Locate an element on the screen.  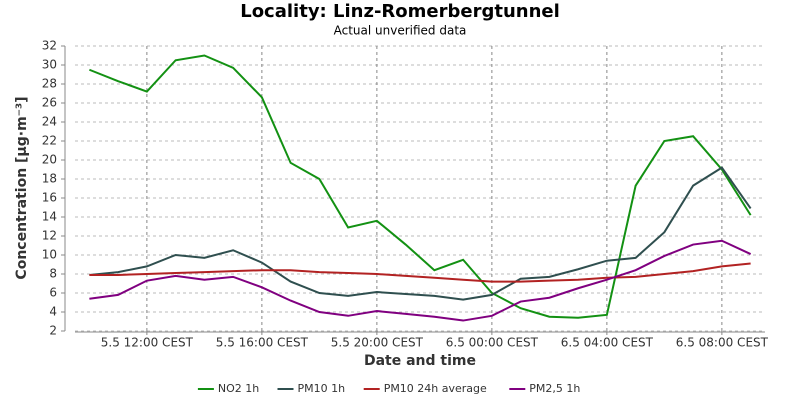
x-tick-label: 6.5 00:00 CEST is located at coordinates (492, 343).